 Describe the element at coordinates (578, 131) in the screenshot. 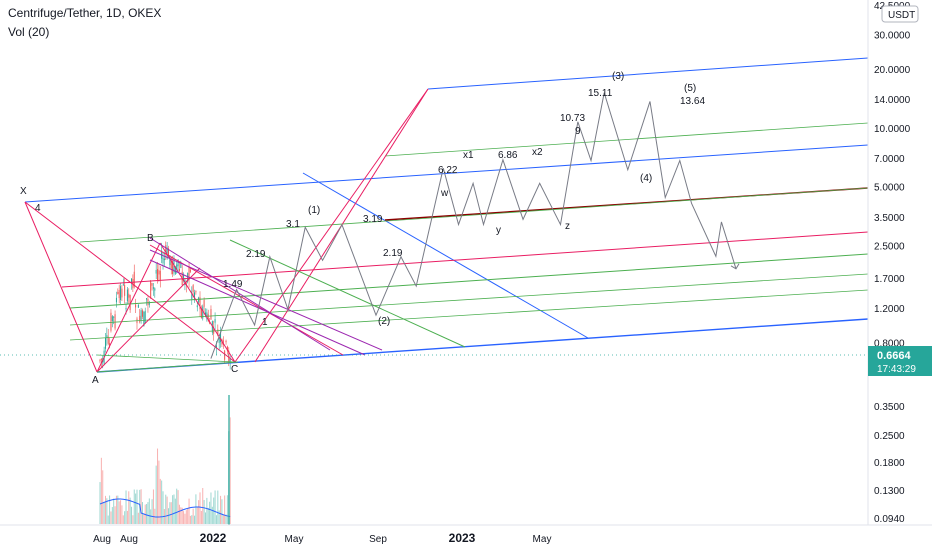

I see `wave-label: 9` at that location.